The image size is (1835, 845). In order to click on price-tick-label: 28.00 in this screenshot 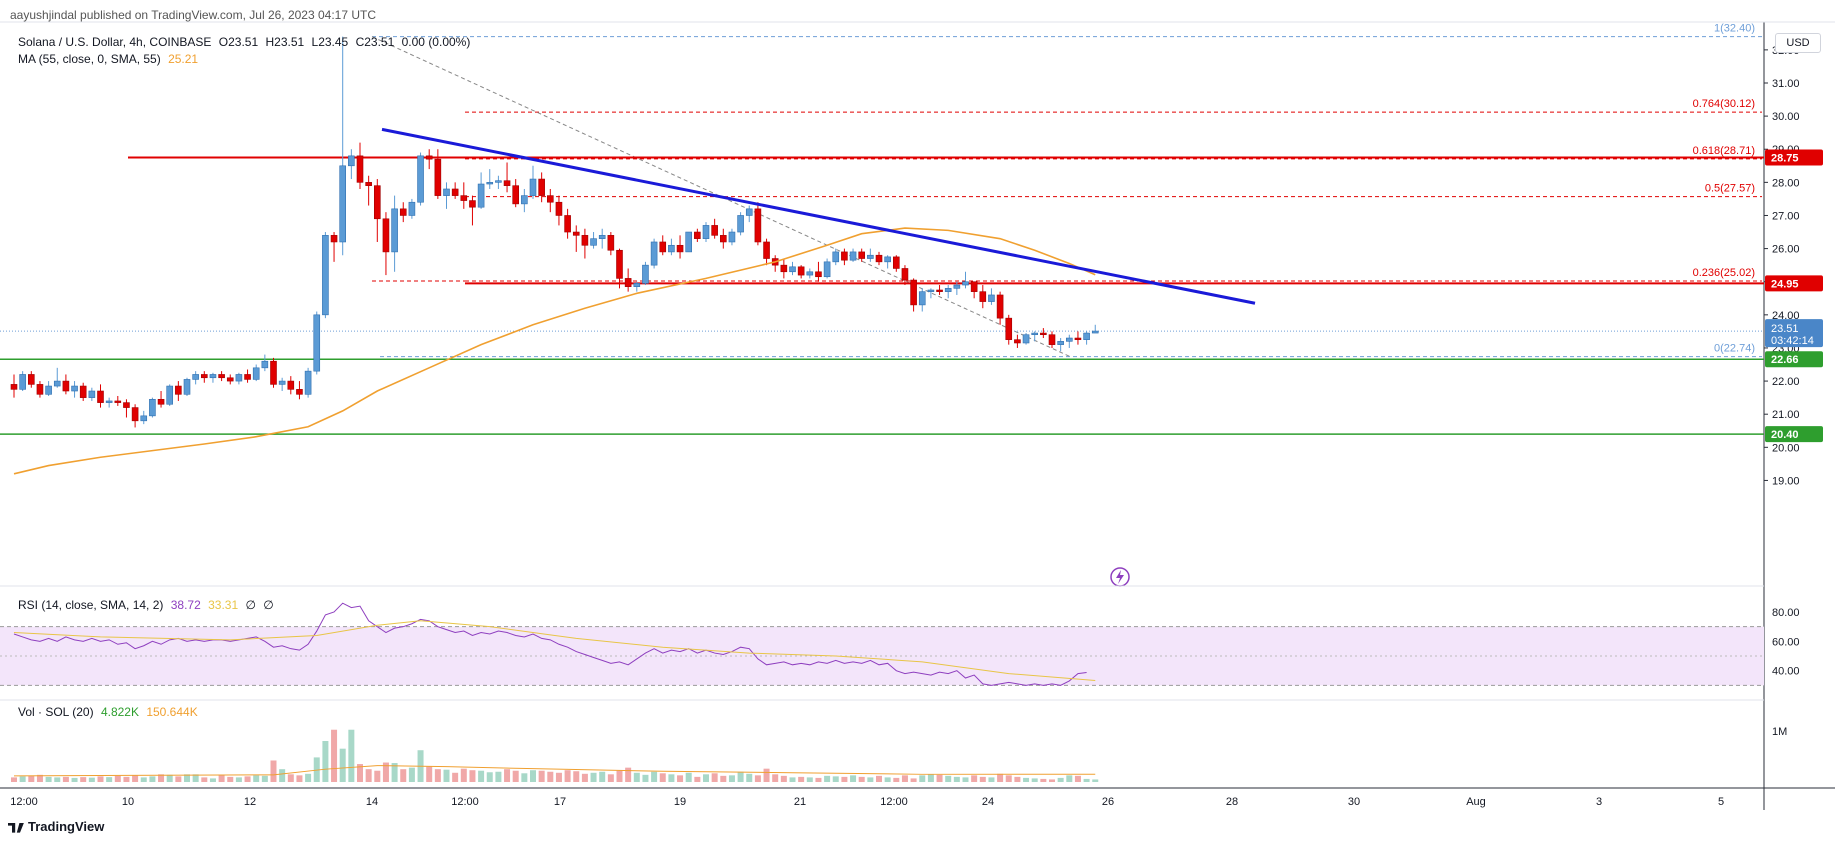, I will do `click(1786, 183)`.